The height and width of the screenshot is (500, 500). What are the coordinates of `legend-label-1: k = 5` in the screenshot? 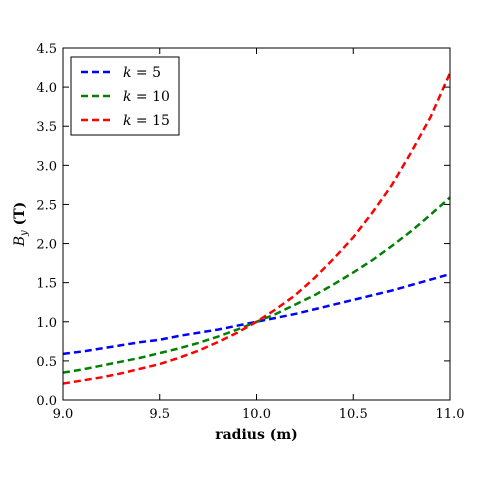 It's located at (142, 73).